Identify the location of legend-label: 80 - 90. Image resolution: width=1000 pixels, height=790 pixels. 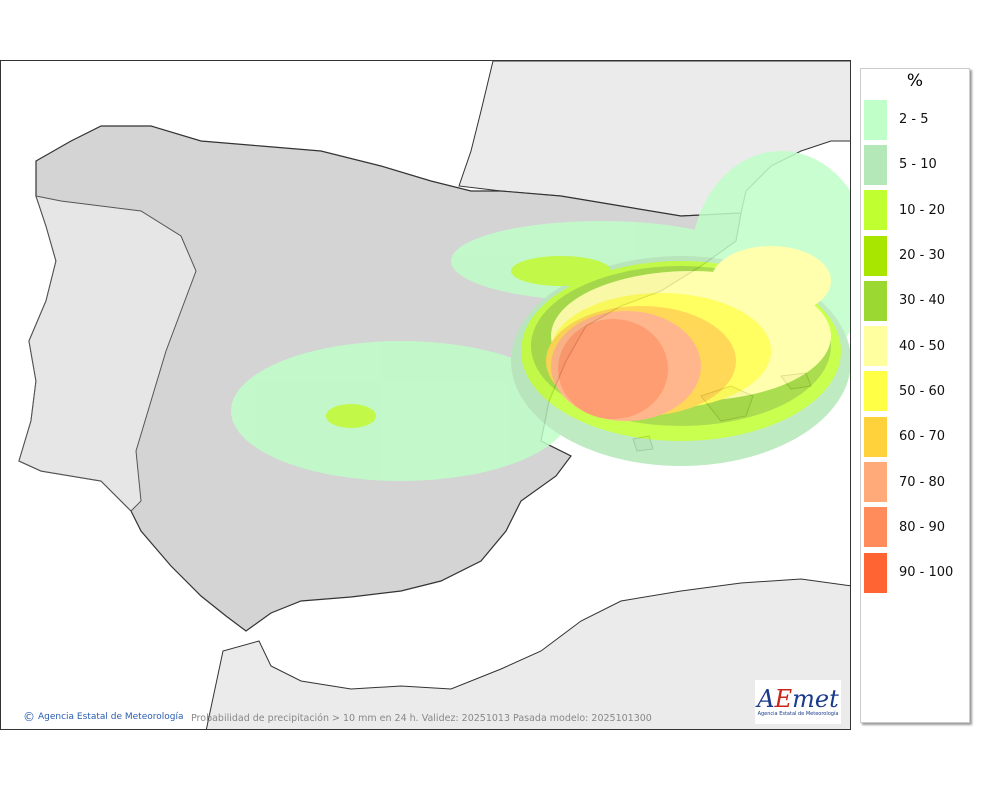
(922, 527).